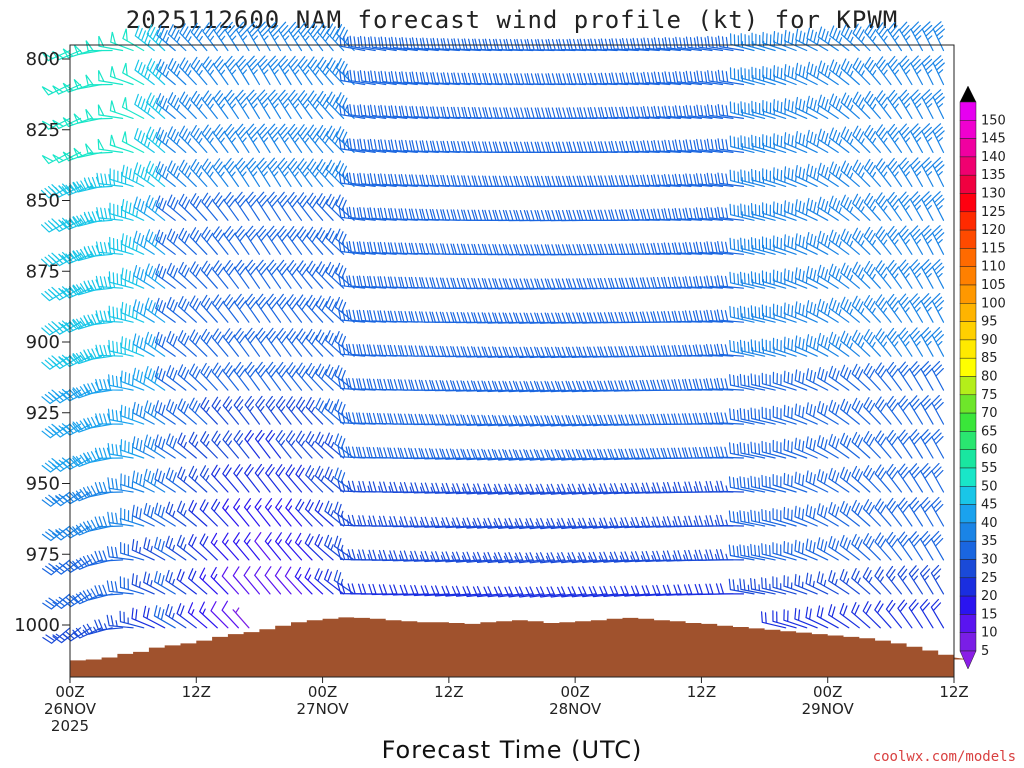 The width and height of the screenshot is (1024, 768). I want to click on colorbar-label: 150, so click(993, 120).